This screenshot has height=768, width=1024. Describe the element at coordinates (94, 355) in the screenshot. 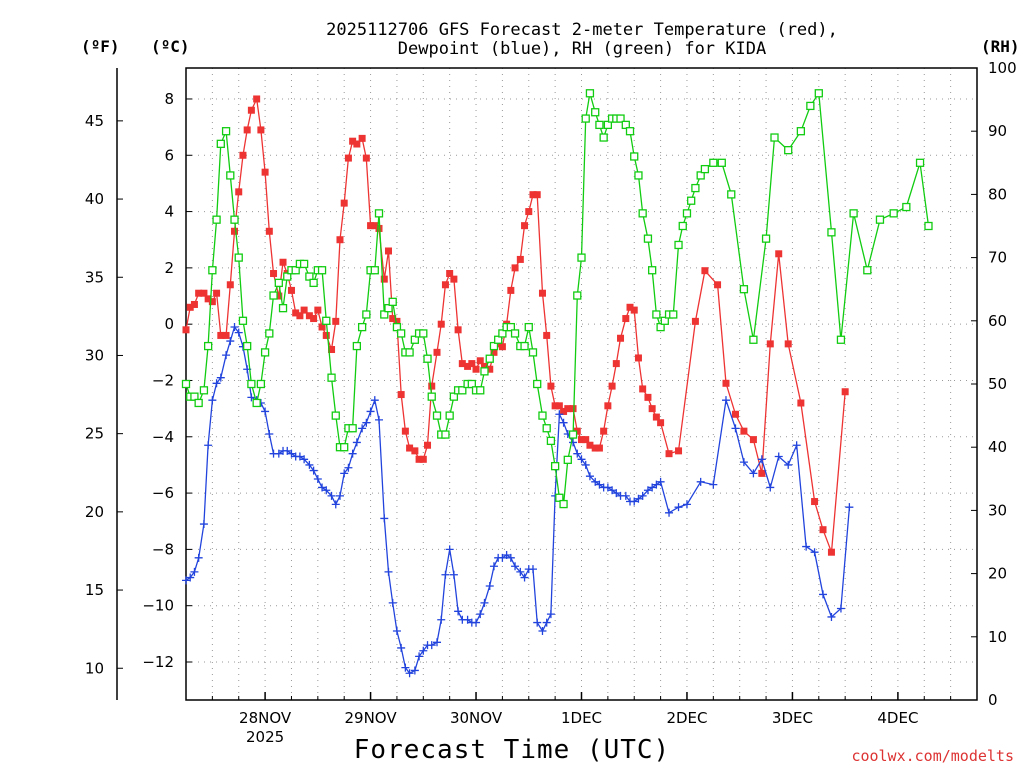

I see `fahrenheit-tick-label: 30` at that location.